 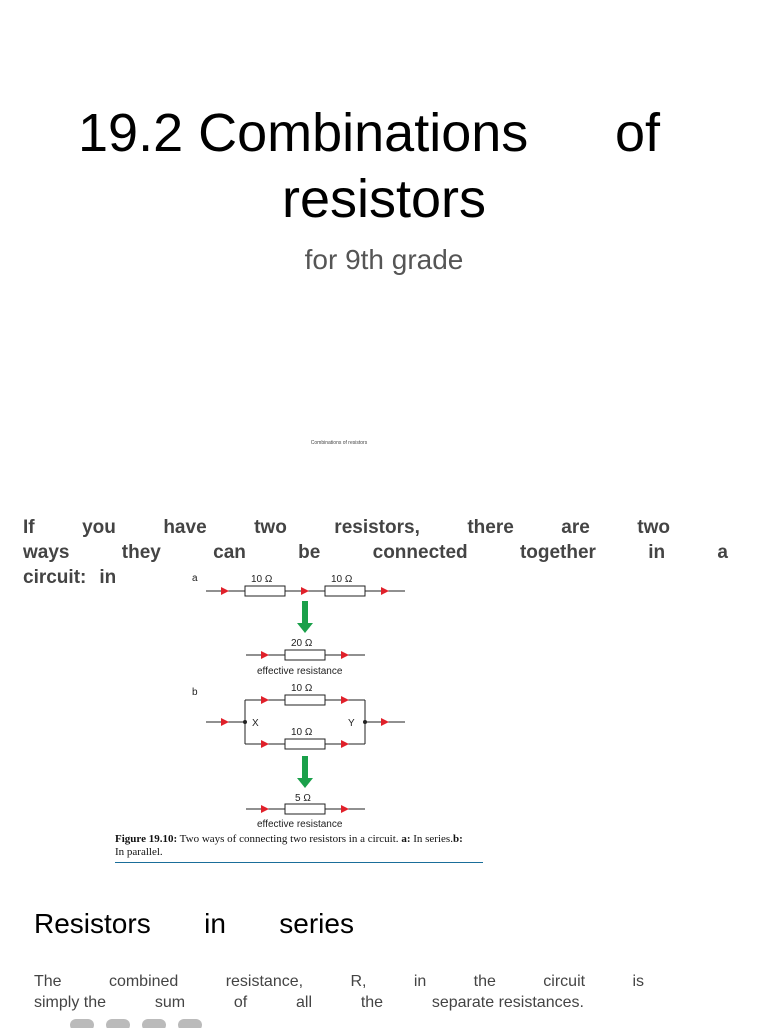 What do you see at coordinates (309, 552) in the screenshot?
I see `intro-word: be` at bounding box center [309, 552].